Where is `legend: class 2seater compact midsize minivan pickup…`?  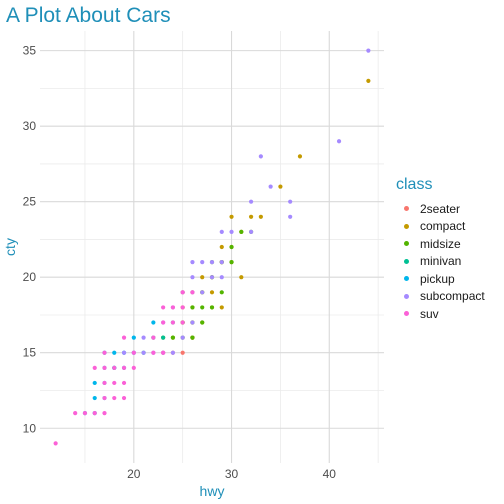
legend: class 2seater compact midsize minivan pickup… is located at coordinates (440, 249).